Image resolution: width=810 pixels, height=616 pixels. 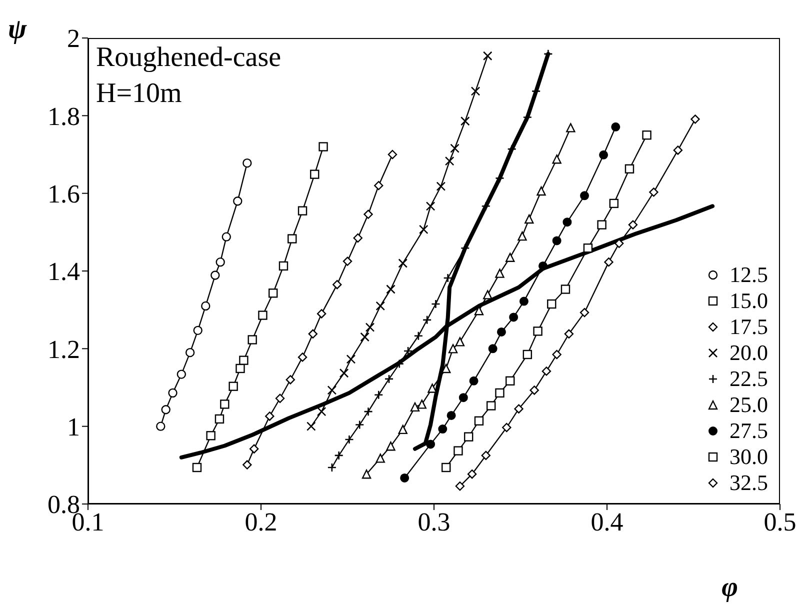 I want to click on y-tick-label: 1.6, so click(x=64, y=194).